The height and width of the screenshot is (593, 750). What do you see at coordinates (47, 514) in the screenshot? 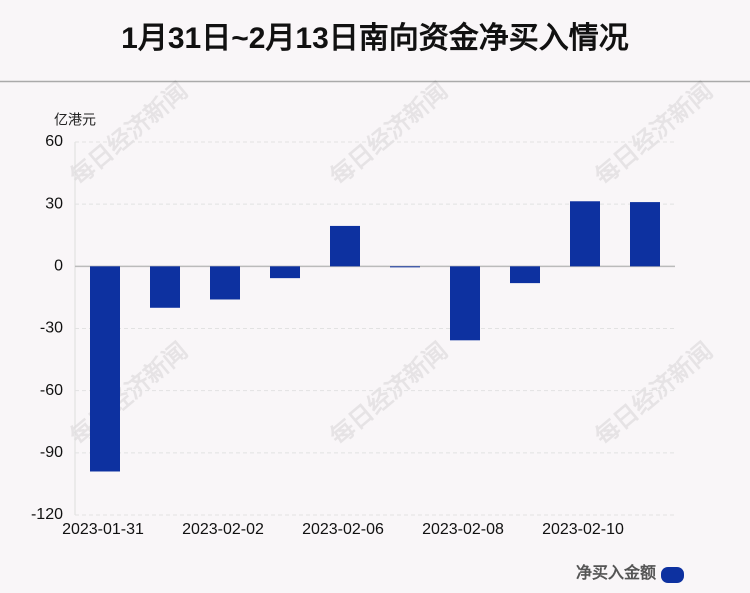
I see `y-tick-label: -120` at bounding box center [47, 514].